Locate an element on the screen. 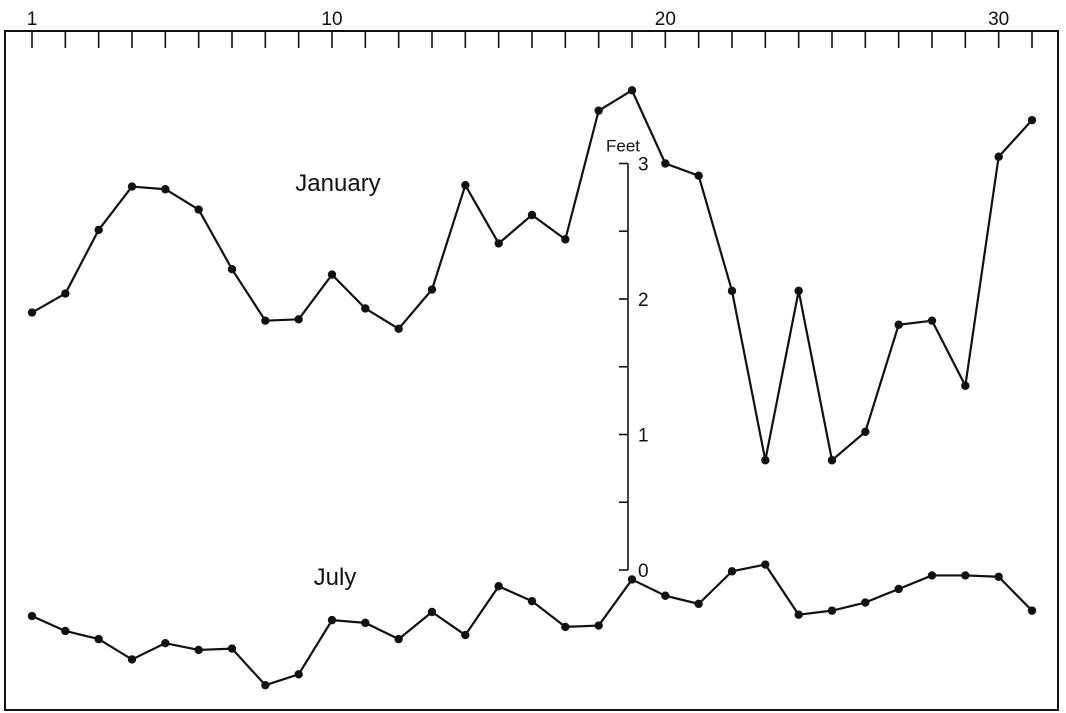  feet-axis: Feet 0 1 2 3 is located at coordinates (627, 360).